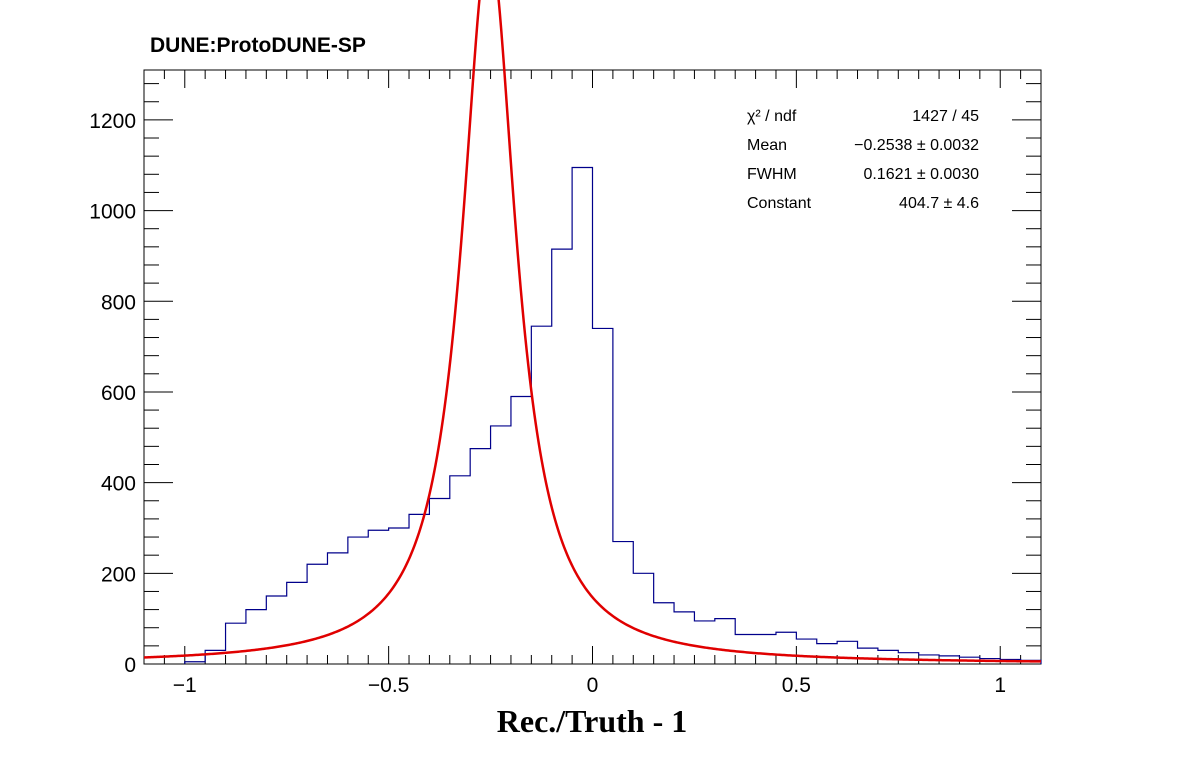 Image resolution: width=1196 pixels, height=772 pixels. What do you see at coordinates (945, 116) in the screenshot?
I see `stats-value: 1427 / 45` at bounding box center [945, 116].